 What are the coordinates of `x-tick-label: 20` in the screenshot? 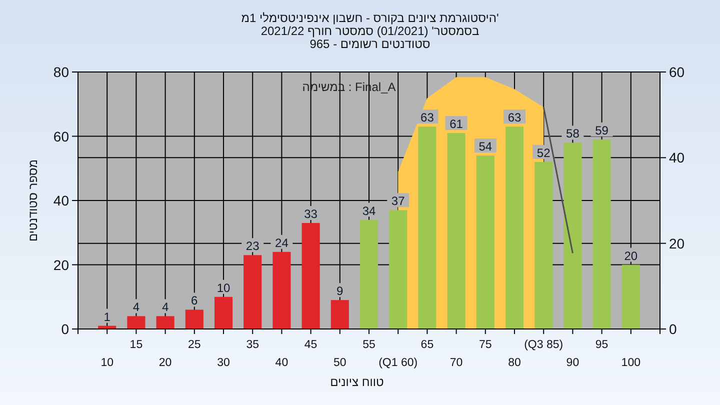 It's located at (165, 363).